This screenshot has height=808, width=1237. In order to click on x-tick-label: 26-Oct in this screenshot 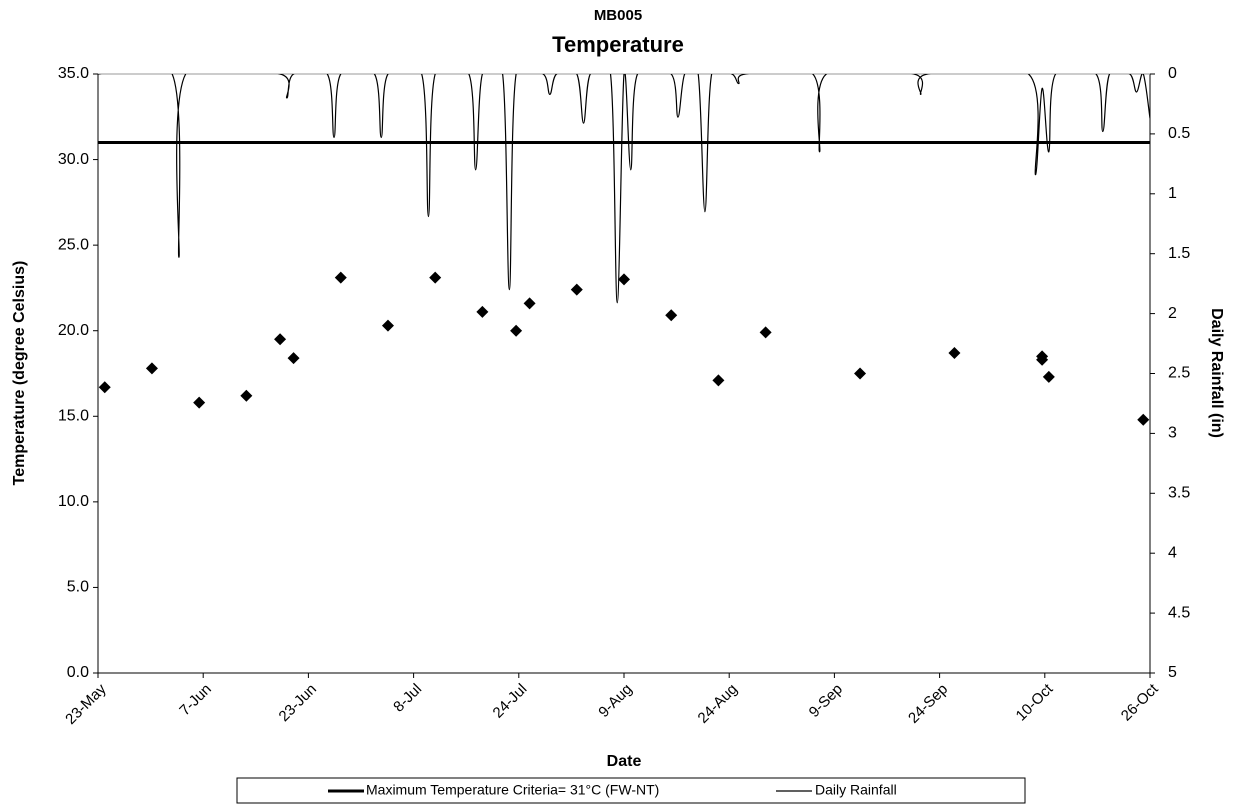, I will do `click(1140, 702)`.